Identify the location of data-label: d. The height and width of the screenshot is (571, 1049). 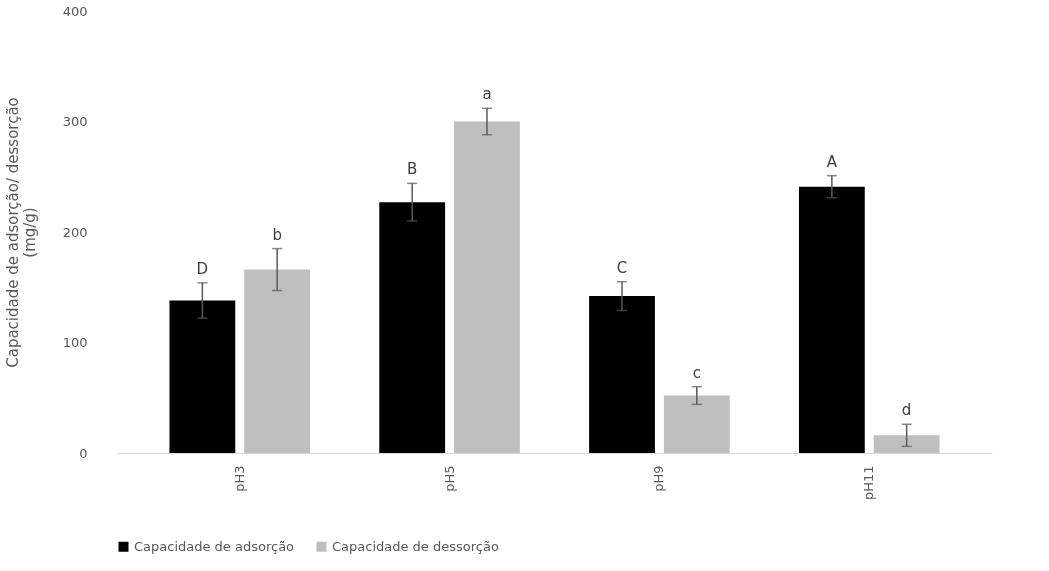
(906, 410).